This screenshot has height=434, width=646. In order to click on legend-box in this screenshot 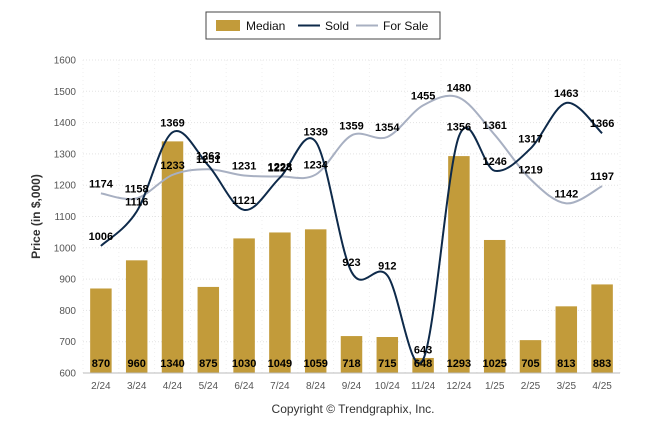, I will do `click(323, 25)`.